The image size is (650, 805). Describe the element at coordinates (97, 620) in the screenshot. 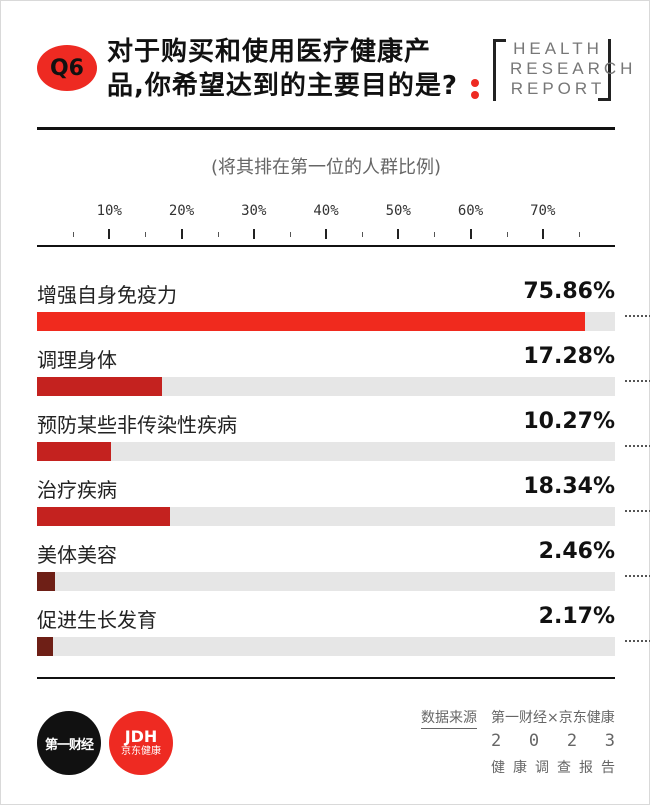

I see `category-label: 促进生长发育` at that location.